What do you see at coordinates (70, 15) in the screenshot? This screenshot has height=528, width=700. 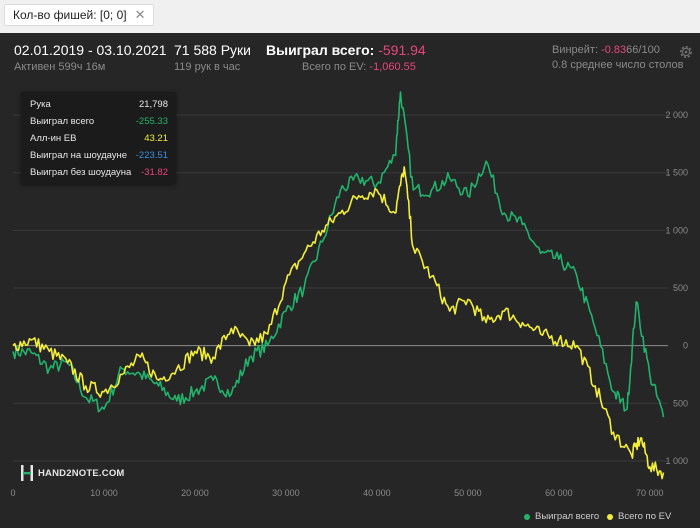 I see `filter-tab-label: Кол-во фишей: [0; 0]` at bounding box center [70, 15].